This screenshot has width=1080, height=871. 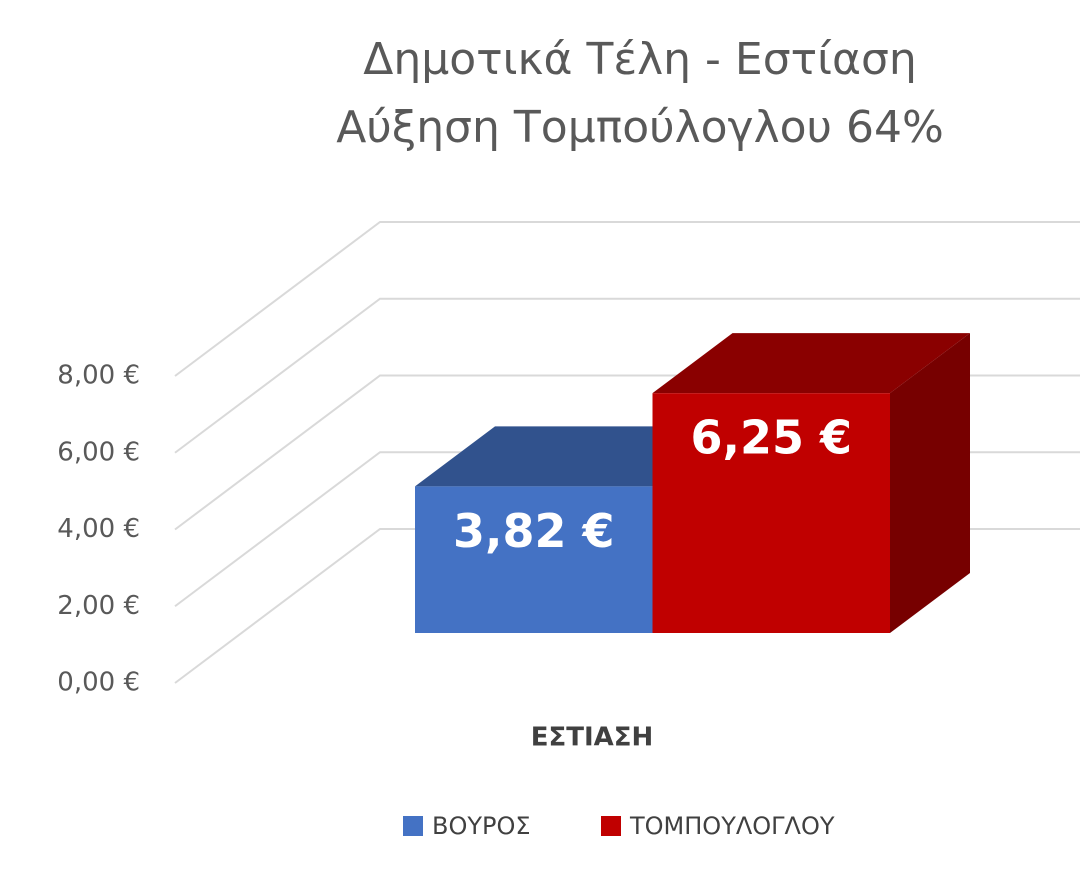 I want to click on y-tick-label: 2,00 €, so click(x=98, y=606).